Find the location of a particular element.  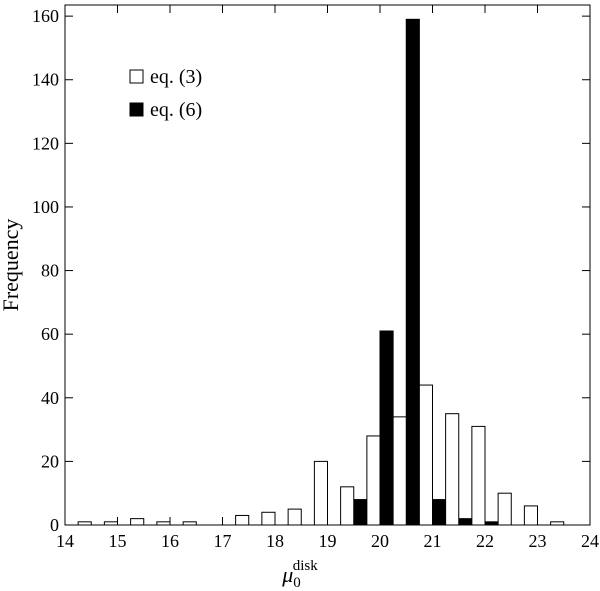

y-tick-label: 140 is located at coordinates (45, 80).